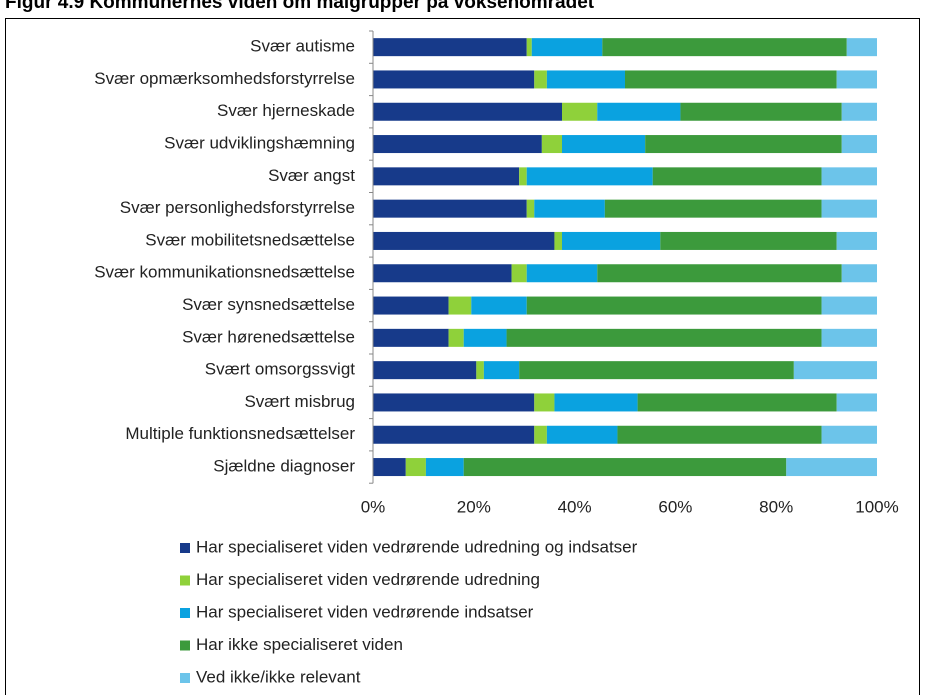 The image size is (925, 695). I want to click on x-tick-label: 80%, so click(776, 506).